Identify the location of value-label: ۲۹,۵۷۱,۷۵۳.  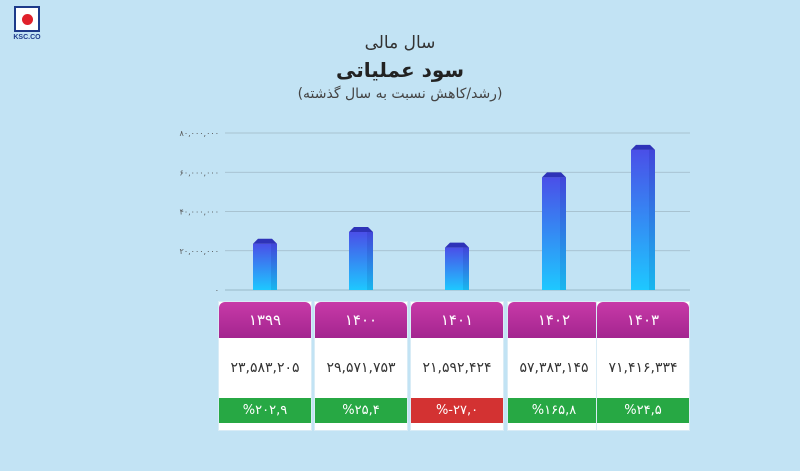
(361, 368).